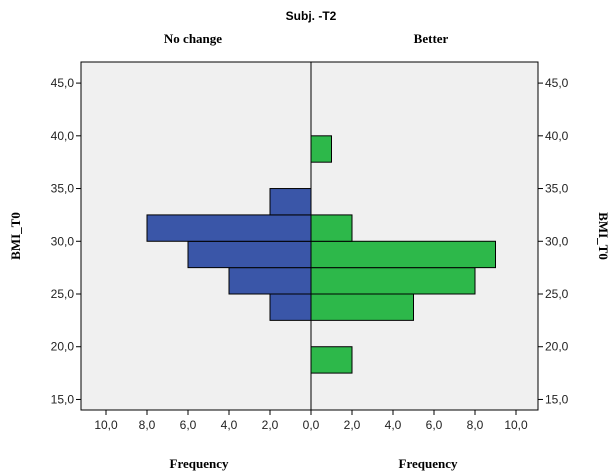 This screenshot has height=473, width=615. Describe the element at coordinates (557, 399) in the screenshot. I see `y-tick-label-right: 15,0` at that location.